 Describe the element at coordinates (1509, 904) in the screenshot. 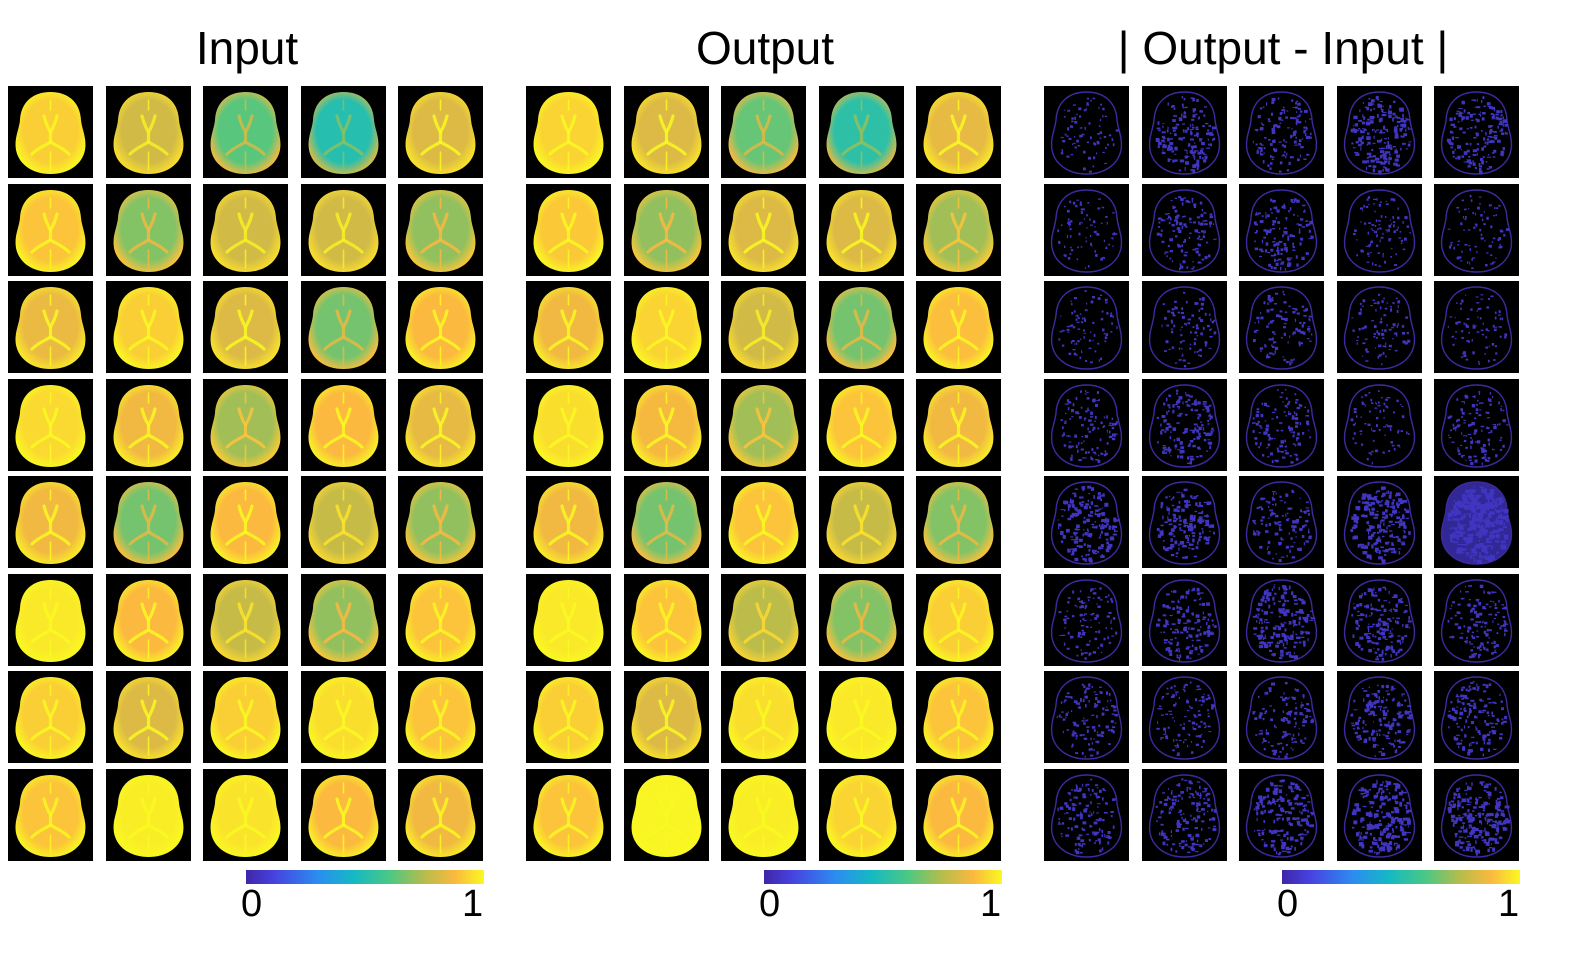

I see `difference-colorbar-max-label: 1` at that location.